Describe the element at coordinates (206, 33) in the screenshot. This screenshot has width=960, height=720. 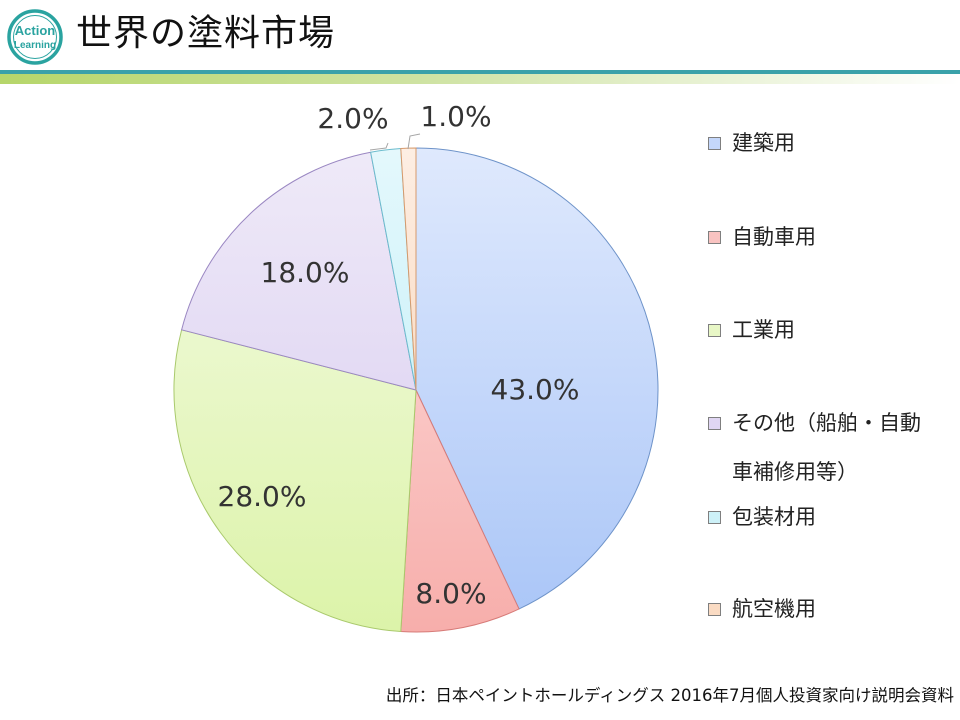
I see `page-title: 世界の塗料市場` at that location.